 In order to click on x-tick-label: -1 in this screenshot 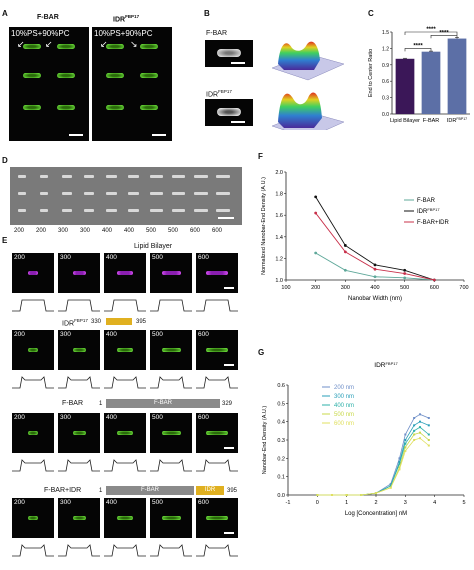, I will do `click(288, 503)`.